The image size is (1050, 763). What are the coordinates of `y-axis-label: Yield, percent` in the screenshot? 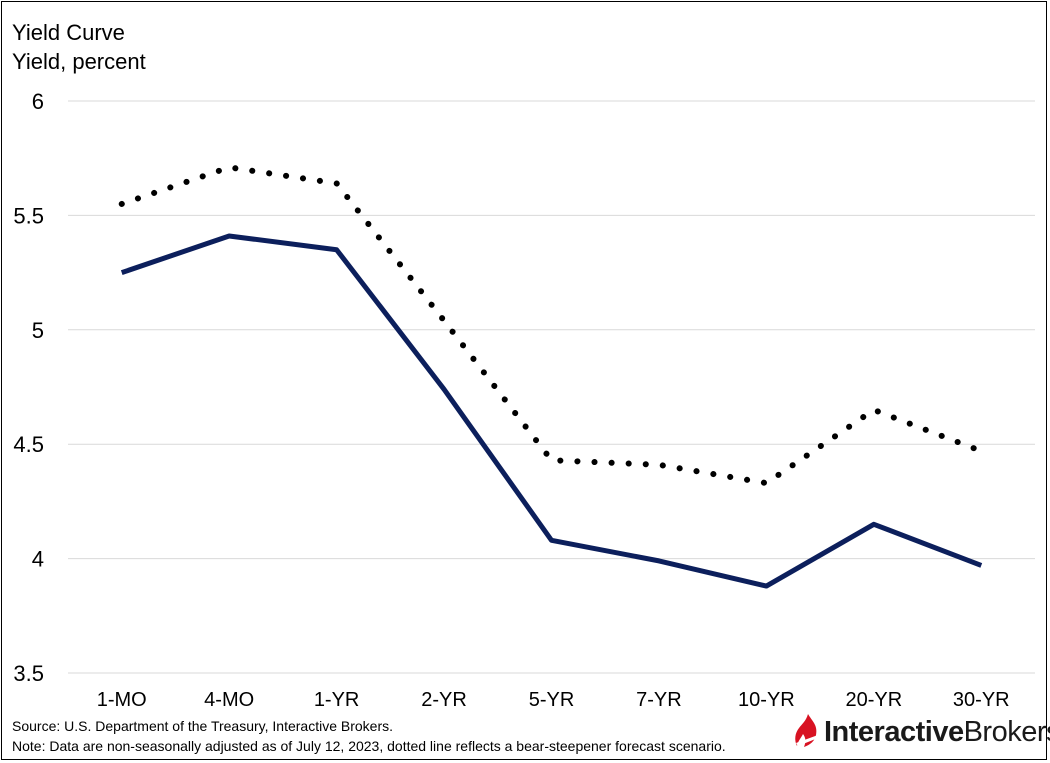 It's located at (79, 61).